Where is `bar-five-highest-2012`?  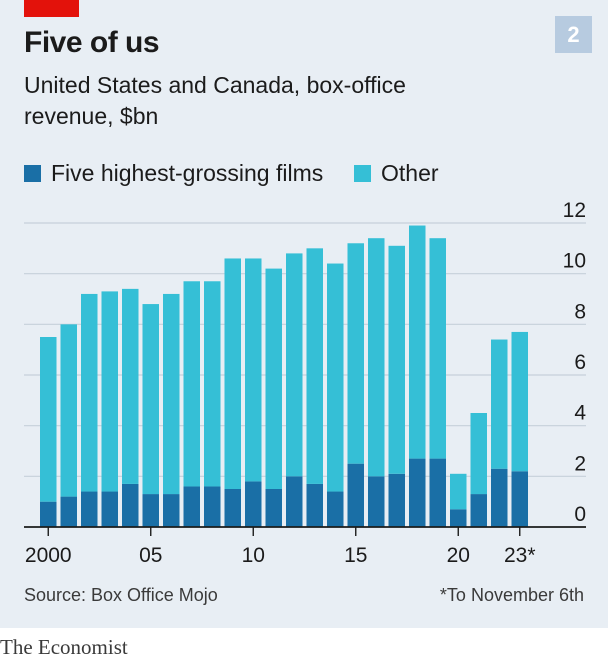 bar-five-highest-2012 is located at coordinates (294, 501).